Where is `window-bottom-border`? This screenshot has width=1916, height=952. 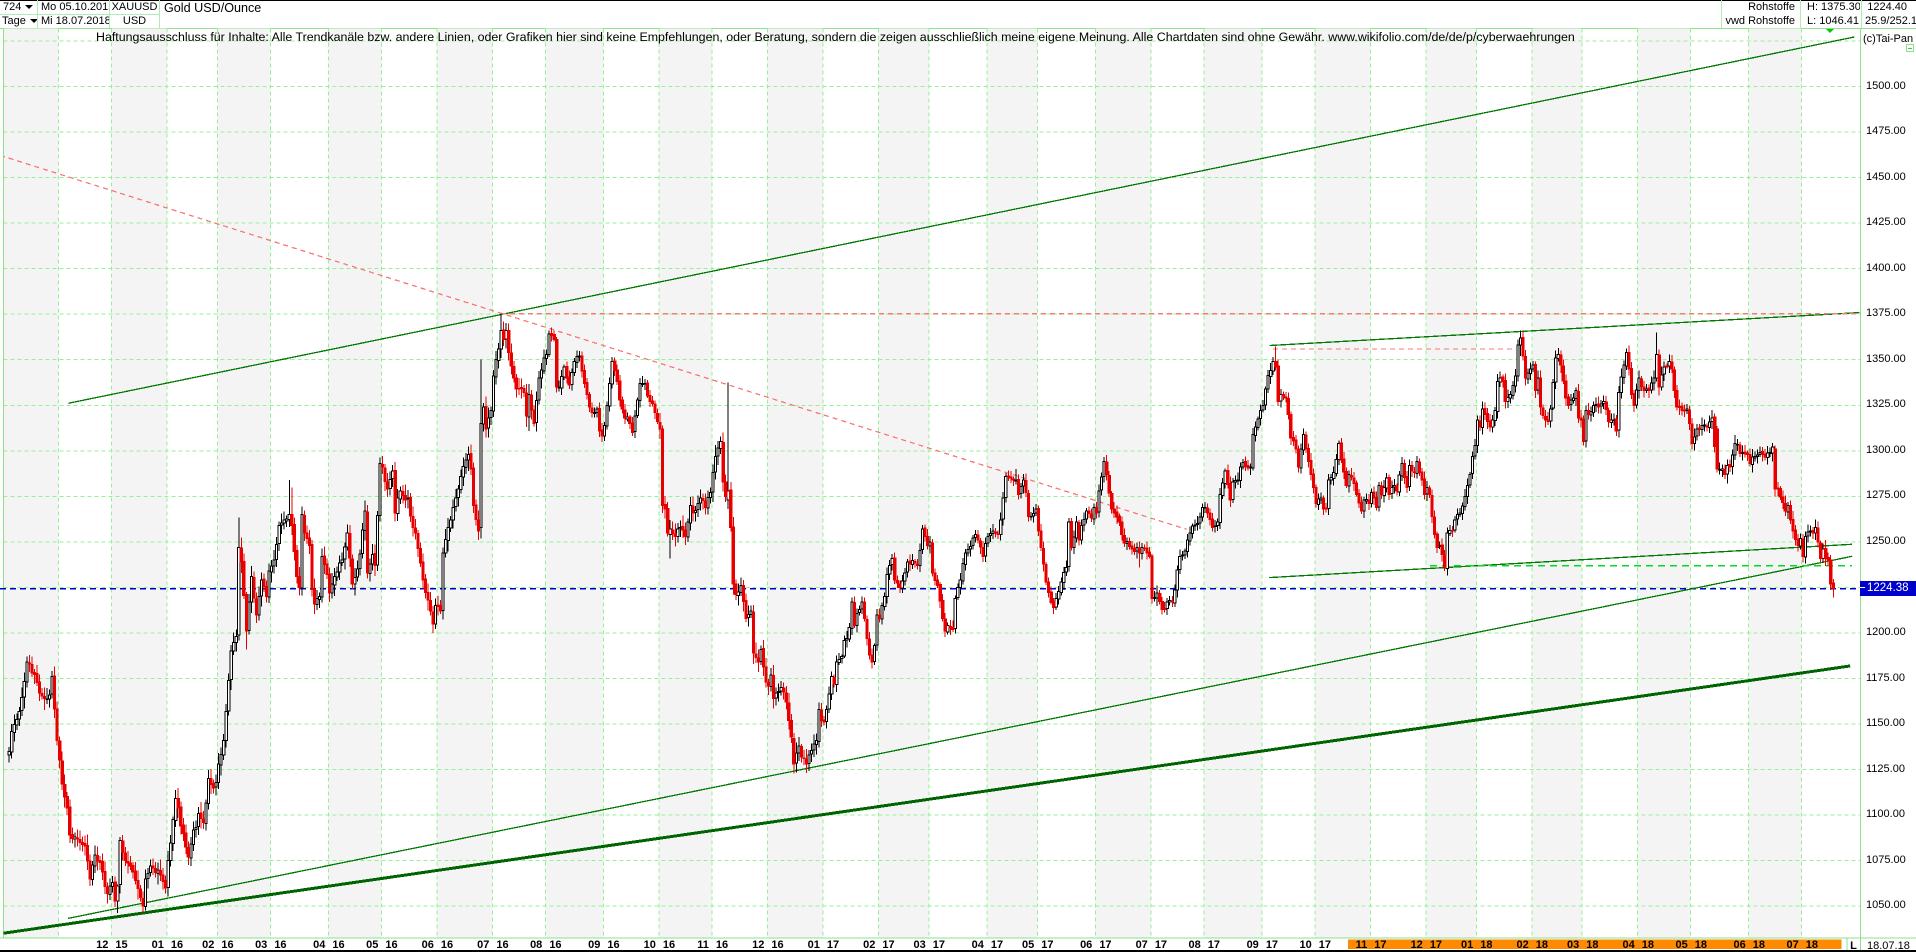 window-bottom-border is located at coordinates (958, 951).